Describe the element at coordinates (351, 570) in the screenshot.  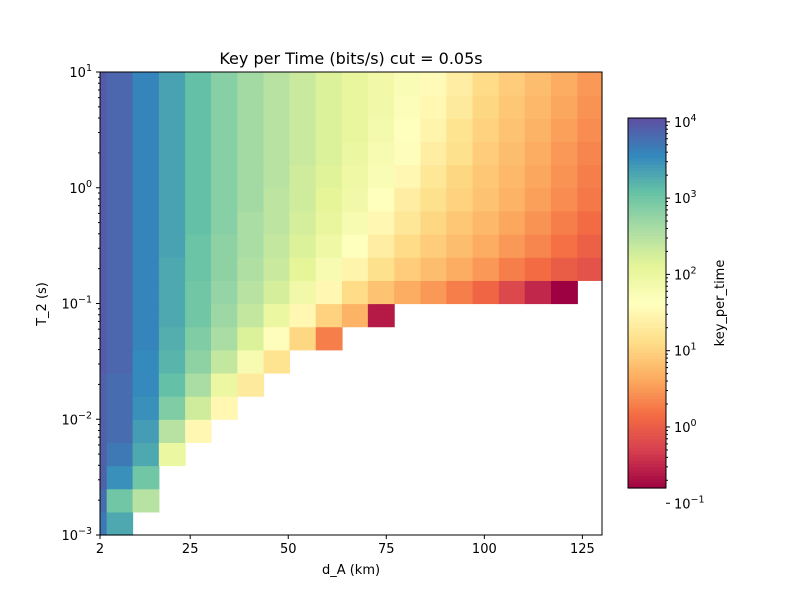
I see `x-axis-label: d_A (km)` at that location.